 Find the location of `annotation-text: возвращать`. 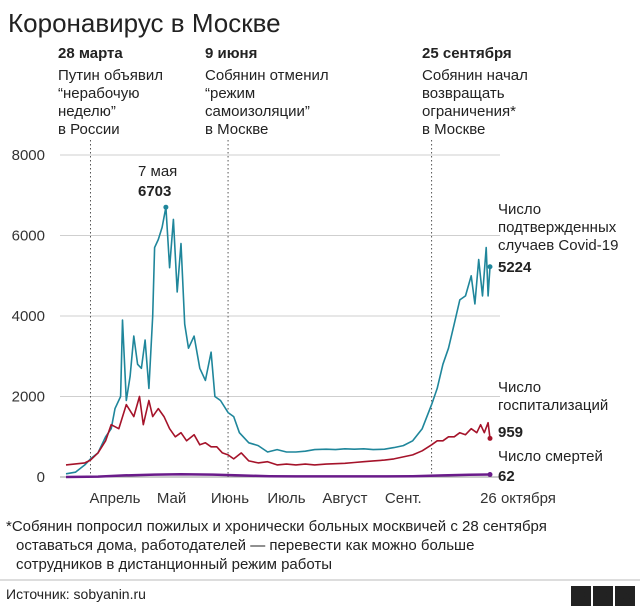

annotation-text: возвращать is located at coordinates (463, 93).